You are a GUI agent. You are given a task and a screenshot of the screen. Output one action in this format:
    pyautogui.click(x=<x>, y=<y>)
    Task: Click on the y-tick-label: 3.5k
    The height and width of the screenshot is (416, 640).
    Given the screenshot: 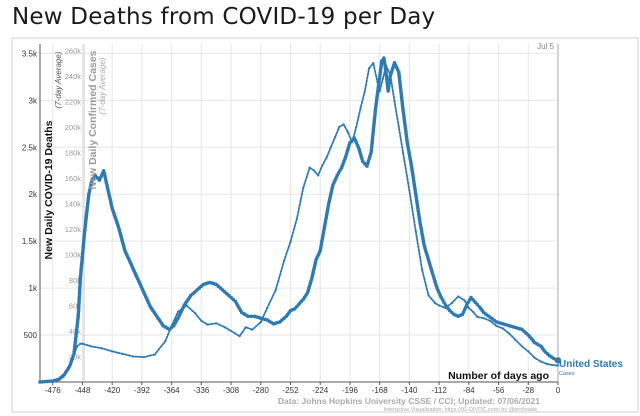 What is the action you would take?
    pyautogui.click(x=30, y=53)
    